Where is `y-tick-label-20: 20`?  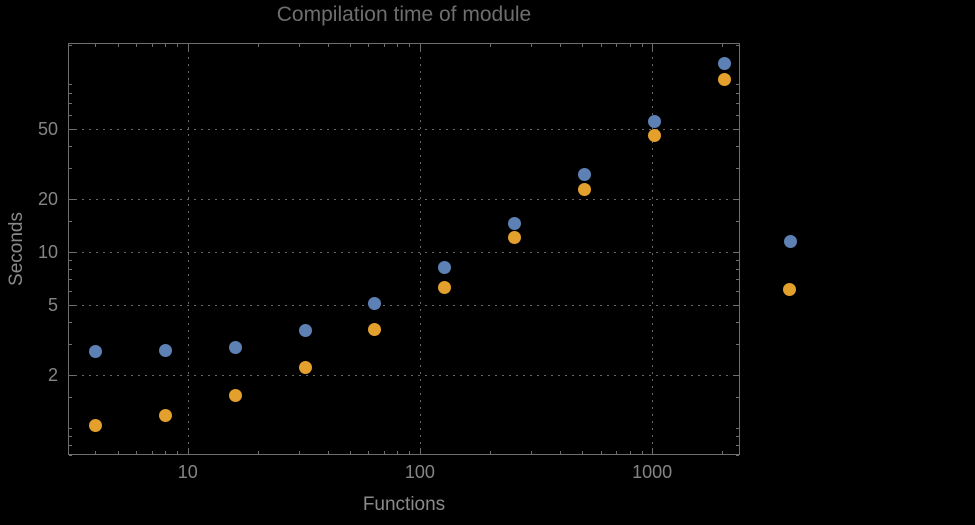 y-tick-label-20: 20 is located at coordinates (47, 198).